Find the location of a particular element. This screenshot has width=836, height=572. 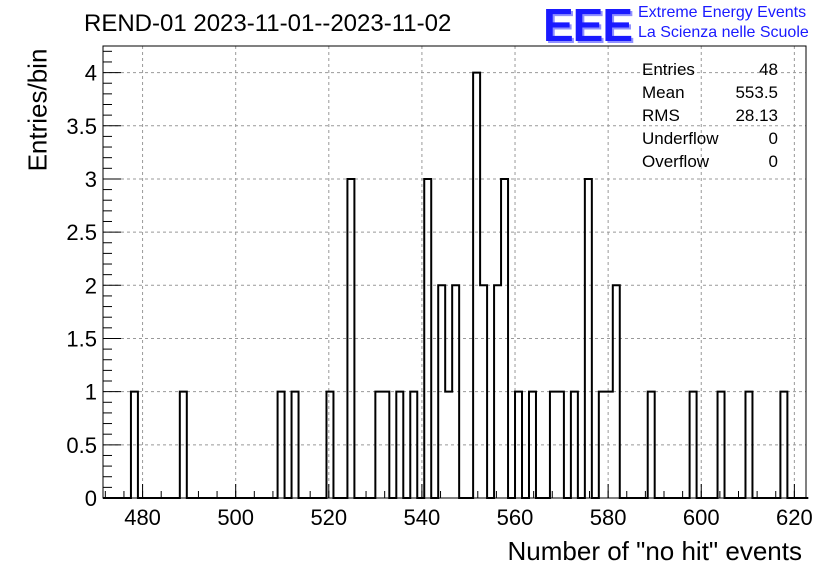

y-tick-label: 2 is located at coordinates (91, 285).